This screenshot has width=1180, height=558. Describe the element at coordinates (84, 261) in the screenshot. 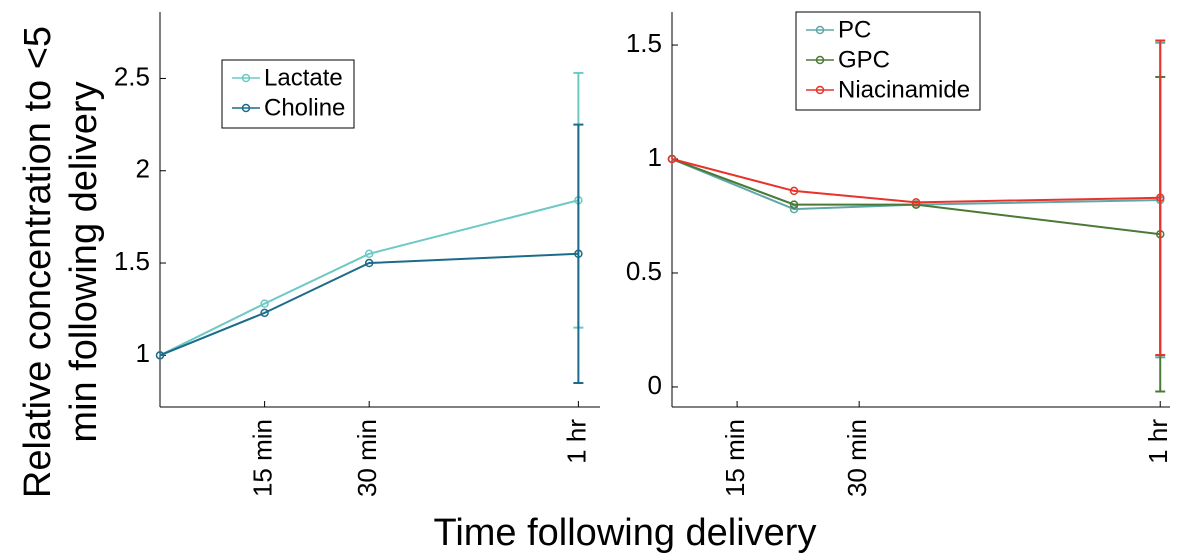

I see `y-axis-label: min following delivery` at that location.